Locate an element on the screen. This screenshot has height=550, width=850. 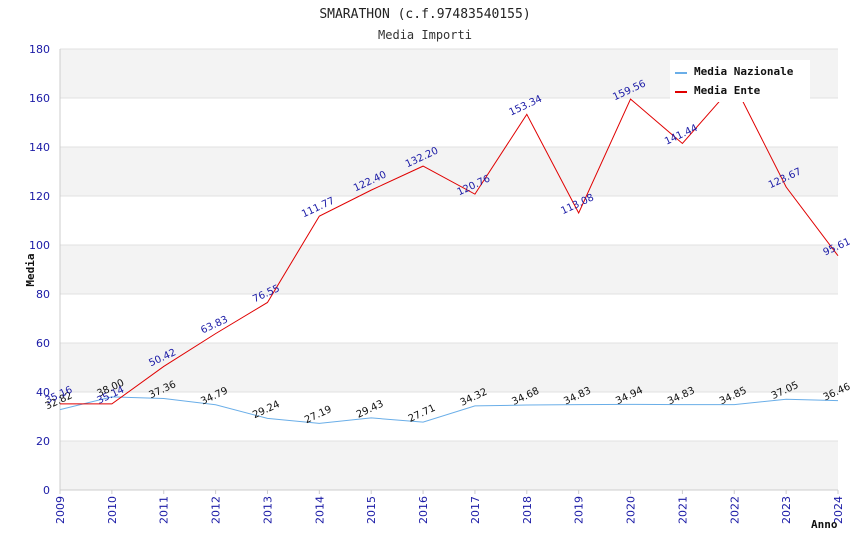
y-tick-80: 80 is located at coordinates (43, 294).